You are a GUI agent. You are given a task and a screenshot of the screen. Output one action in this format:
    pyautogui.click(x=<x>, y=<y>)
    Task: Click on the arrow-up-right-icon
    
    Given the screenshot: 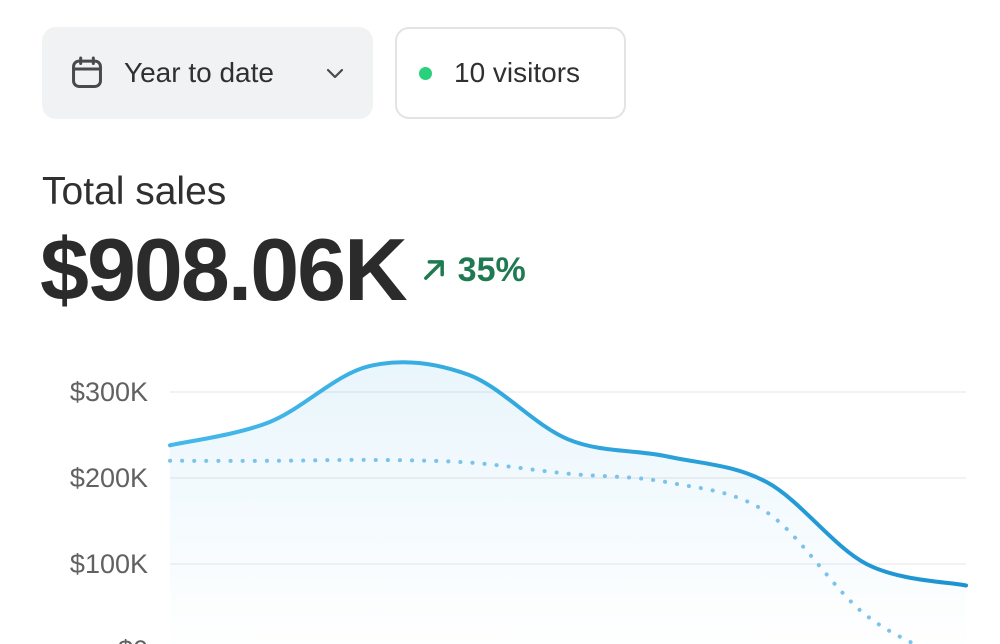 What is the action you would take?
    pyautogui.click(x=433, y=270)
    